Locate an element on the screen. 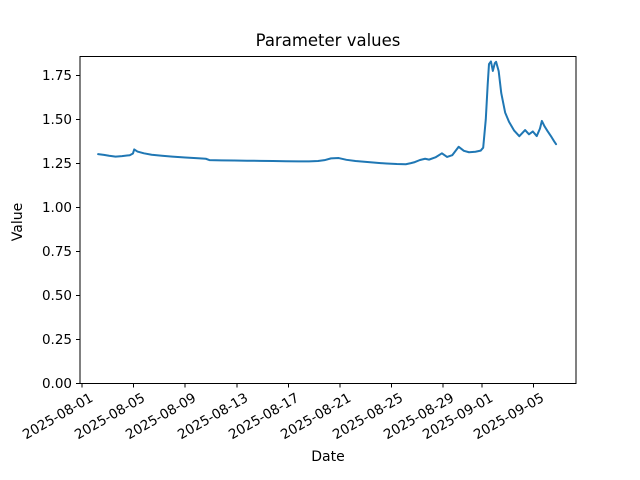 The height and width of the screenshot is (480, 640). y-tick-label: 1.00 is located at coordinates (56, 207).